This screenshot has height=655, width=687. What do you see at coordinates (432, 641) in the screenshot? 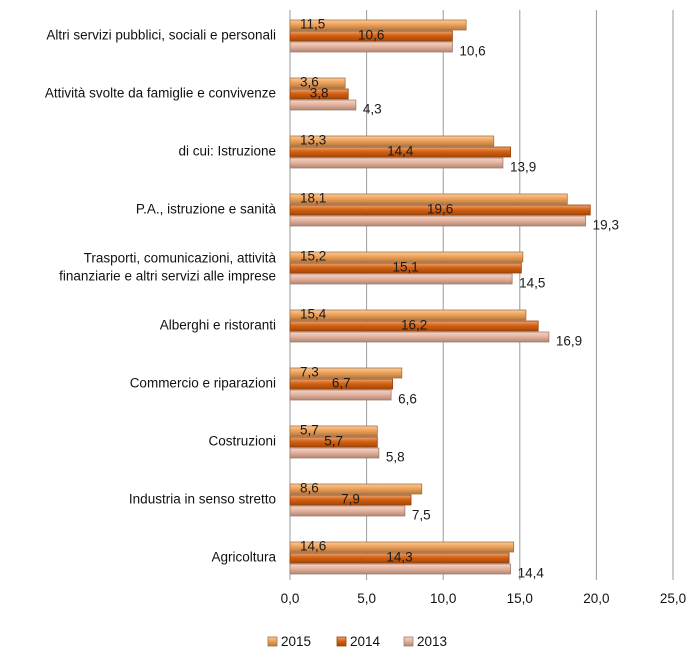
I see `legend-label: 2013` at bounding box center [432, 641].